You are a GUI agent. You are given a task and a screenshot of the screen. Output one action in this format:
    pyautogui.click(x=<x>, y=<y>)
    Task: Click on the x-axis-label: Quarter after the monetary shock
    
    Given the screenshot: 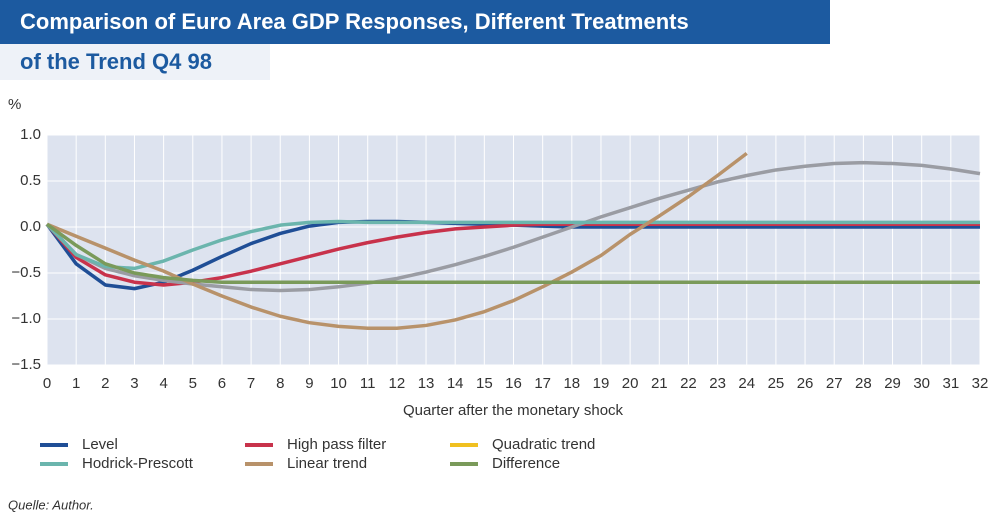 What is the action you would take?
    pyautogui.click(x=513, y=410)
    